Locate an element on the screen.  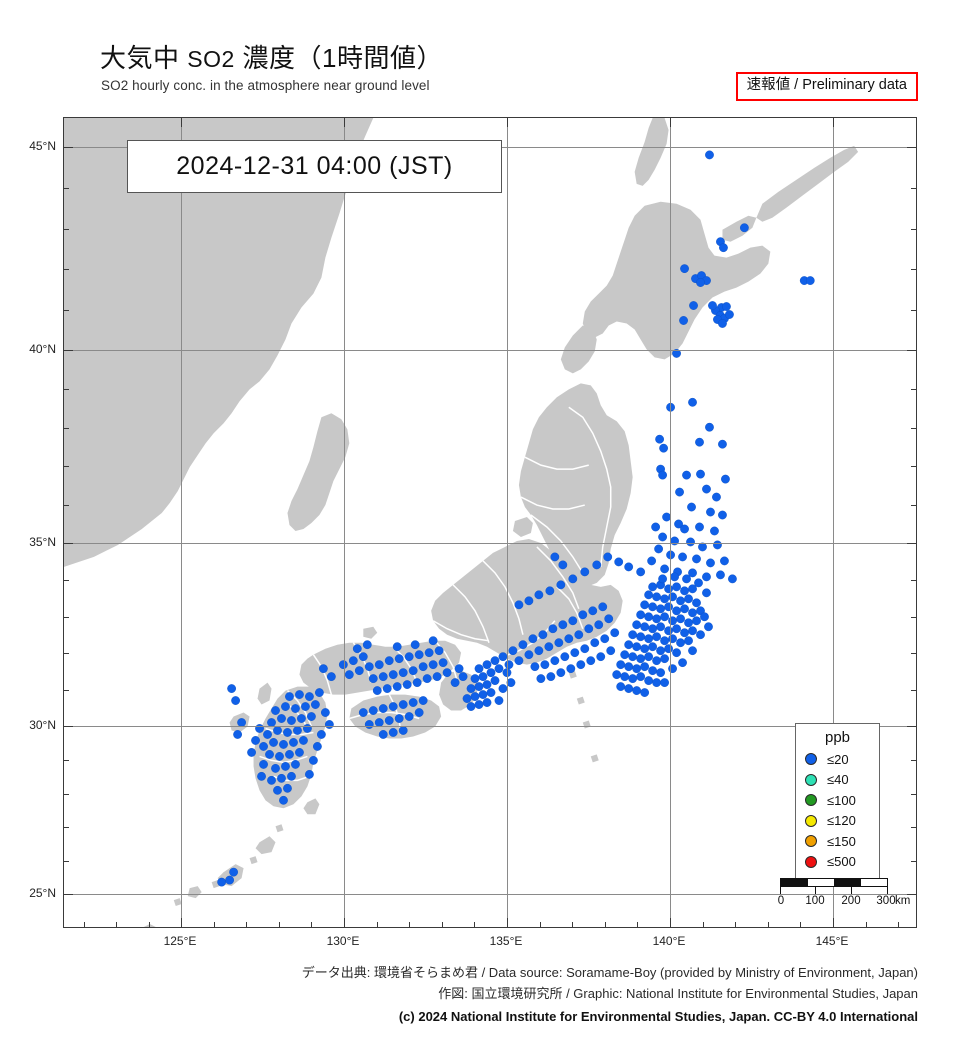
legend-item-label: ≤20 is located at coordinates (838, 759).